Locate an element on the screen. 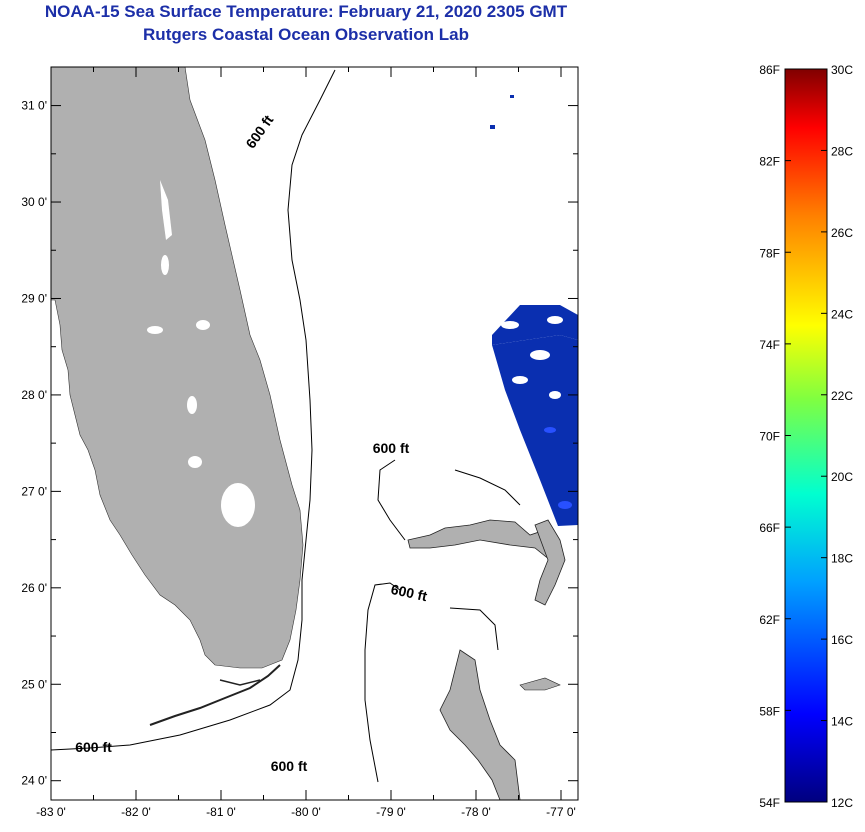 This screenshot has height=832, width=865. lake-okeechobee is located at coordinates (238, 505).